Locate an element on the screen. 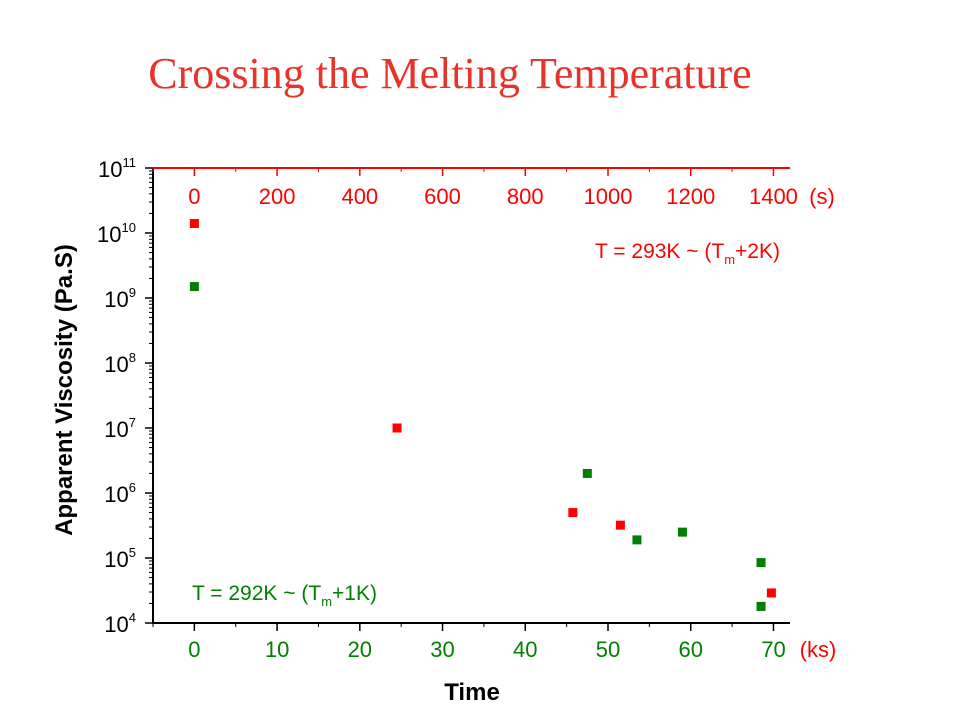 The image size is (960, 720). x-bottom-tick-label: 20 is located at coordinates (360, 649).